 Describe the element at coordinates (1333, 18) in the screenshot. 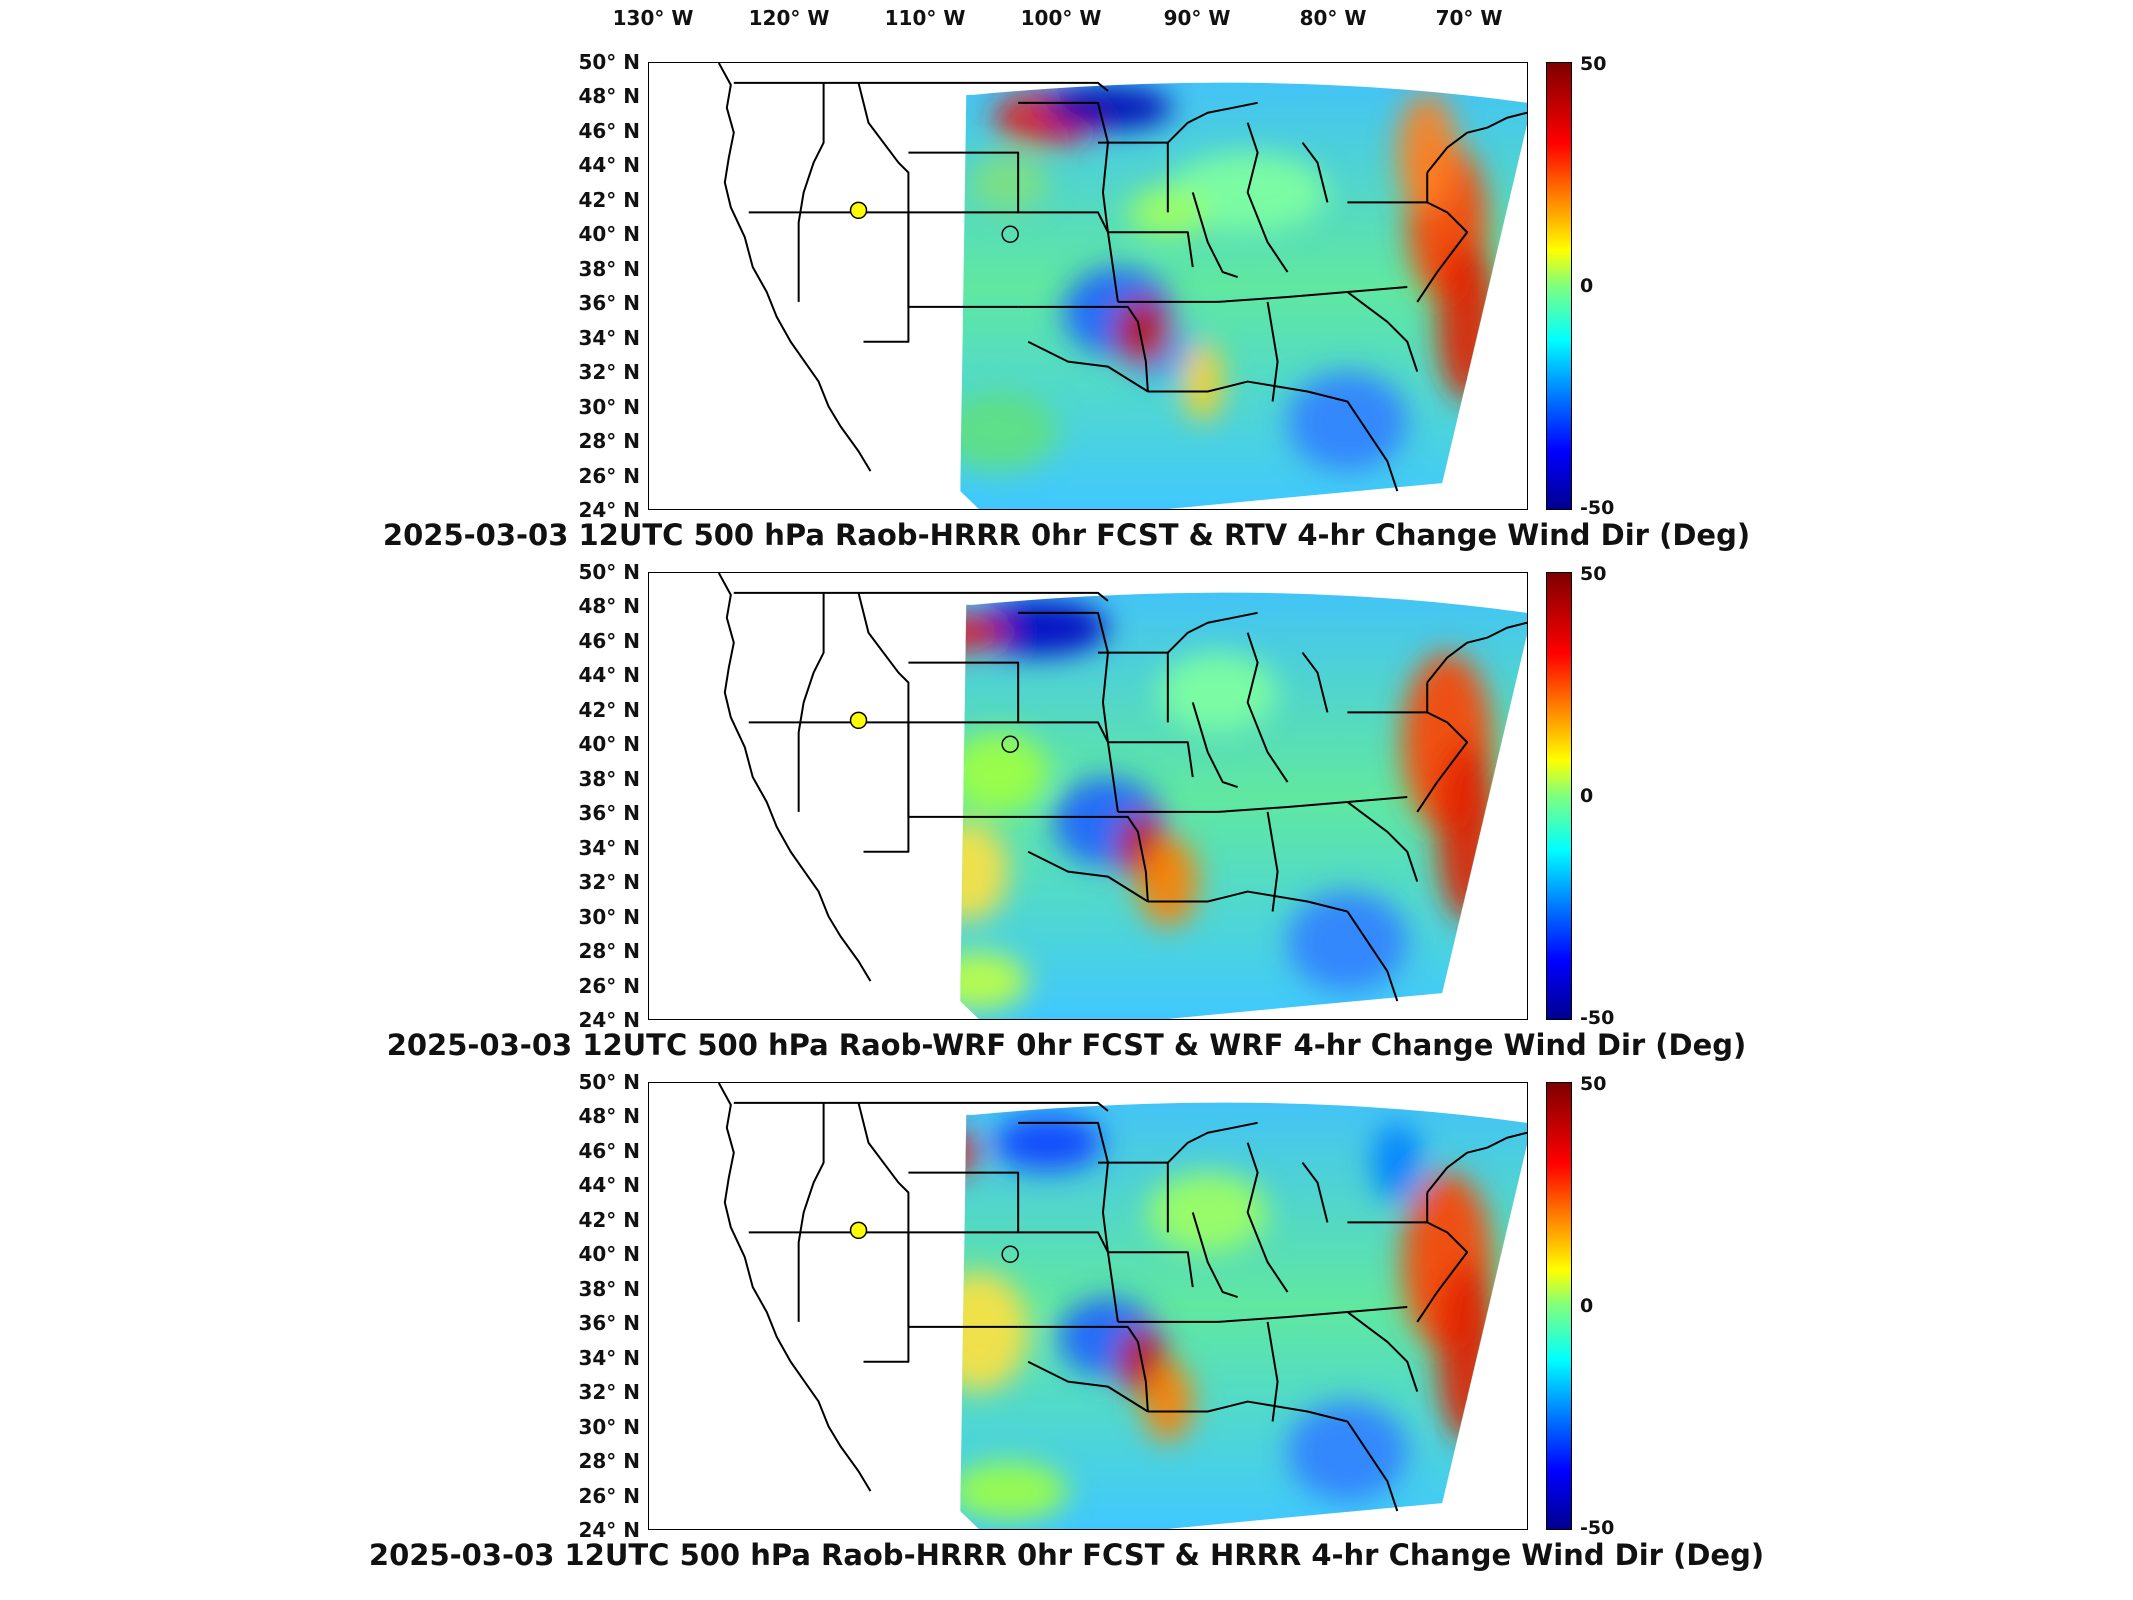

I see `lon-label: 80° W` at that location.